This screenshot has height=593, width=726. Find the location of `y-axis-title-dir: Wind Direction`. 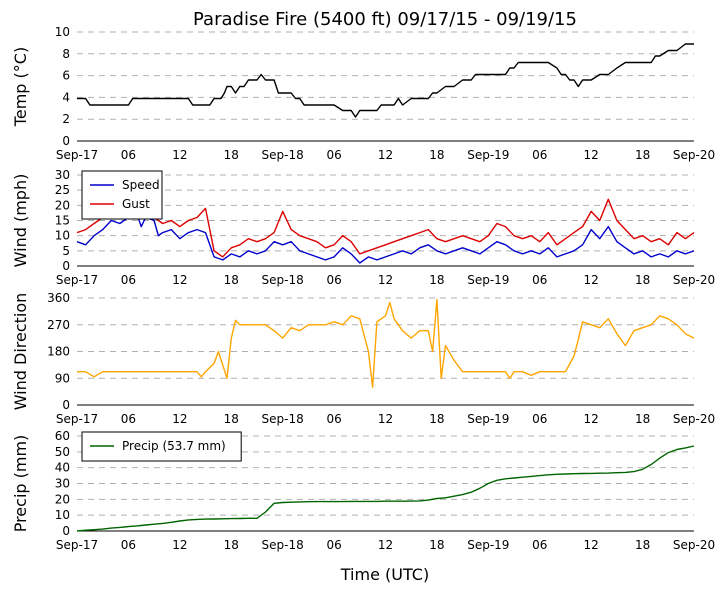

y-axis-title-dir: Wind Direction is located at coordinates (20, 352).